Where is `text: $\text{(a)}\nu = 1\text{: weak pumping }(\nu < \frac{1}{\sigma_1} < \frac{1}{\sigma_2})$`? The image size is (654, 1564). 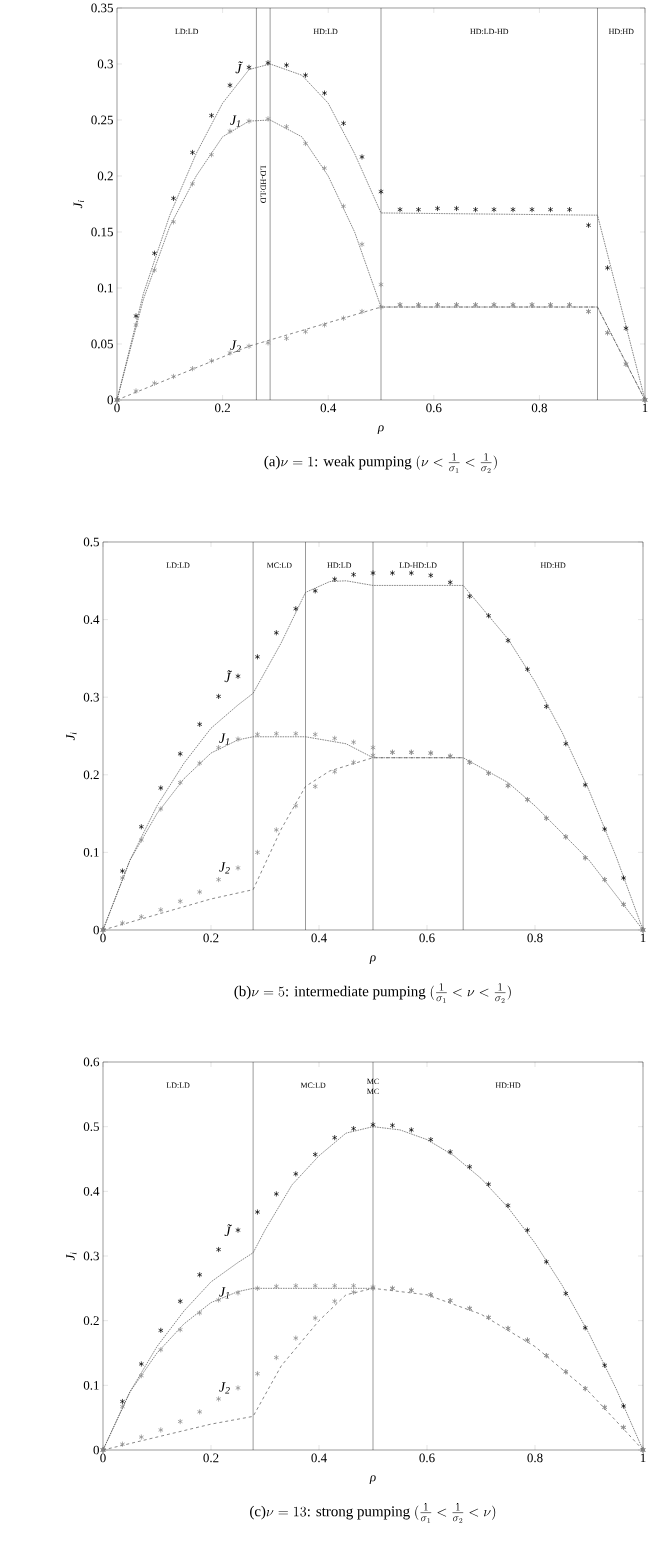
text: $\text{(a)}\nu = 1\text{: weak pumping }(\nu < \frac{1}{\sigma_1} < \frac{1}{\sigma_2})$ is located at coordinates (380, 463).